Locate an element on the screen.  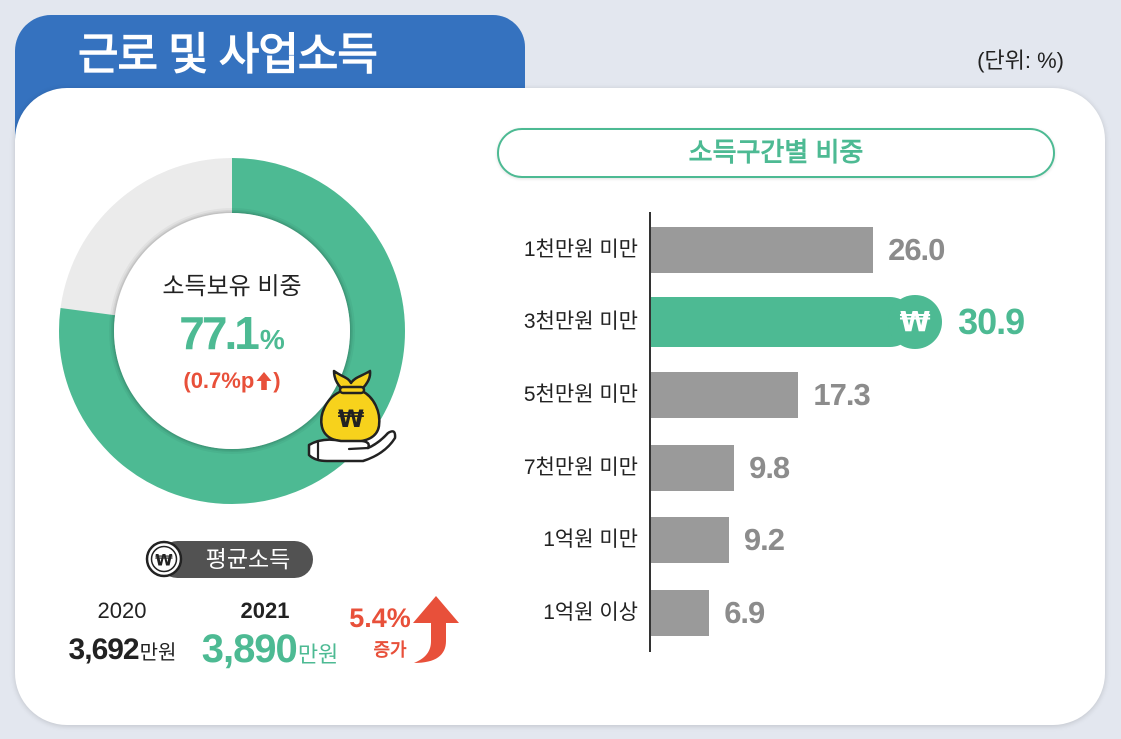
donut-arc-share is located at coordinates (232, 331).